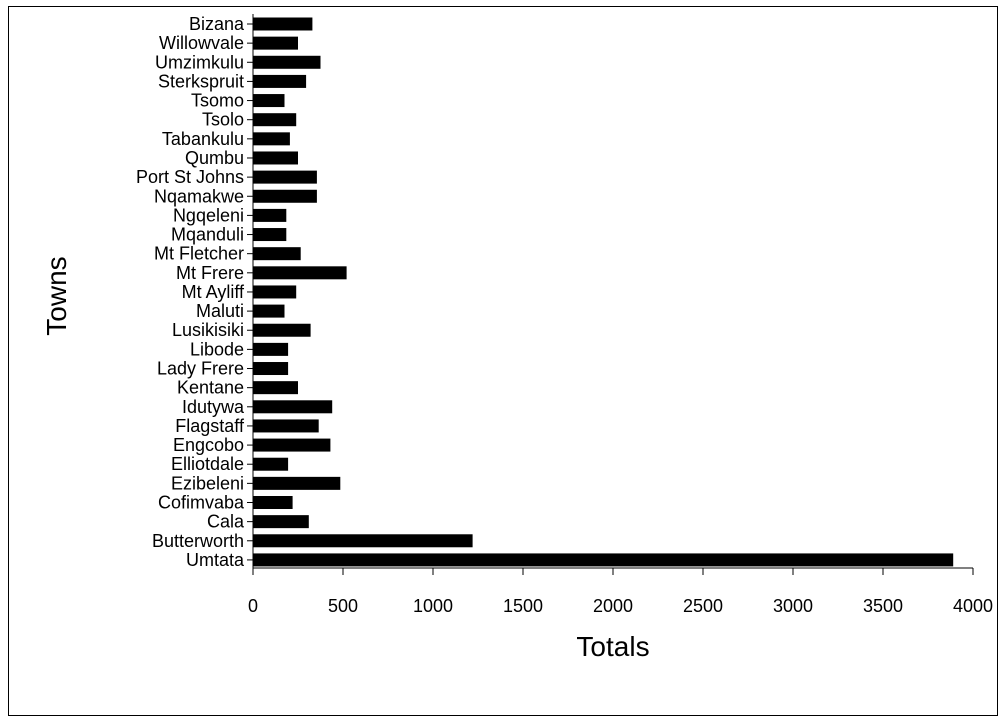 The height and width of the screenshot is (716, 999). I want to click on y-tick-label: Cofimvaba, so click(201, 503).